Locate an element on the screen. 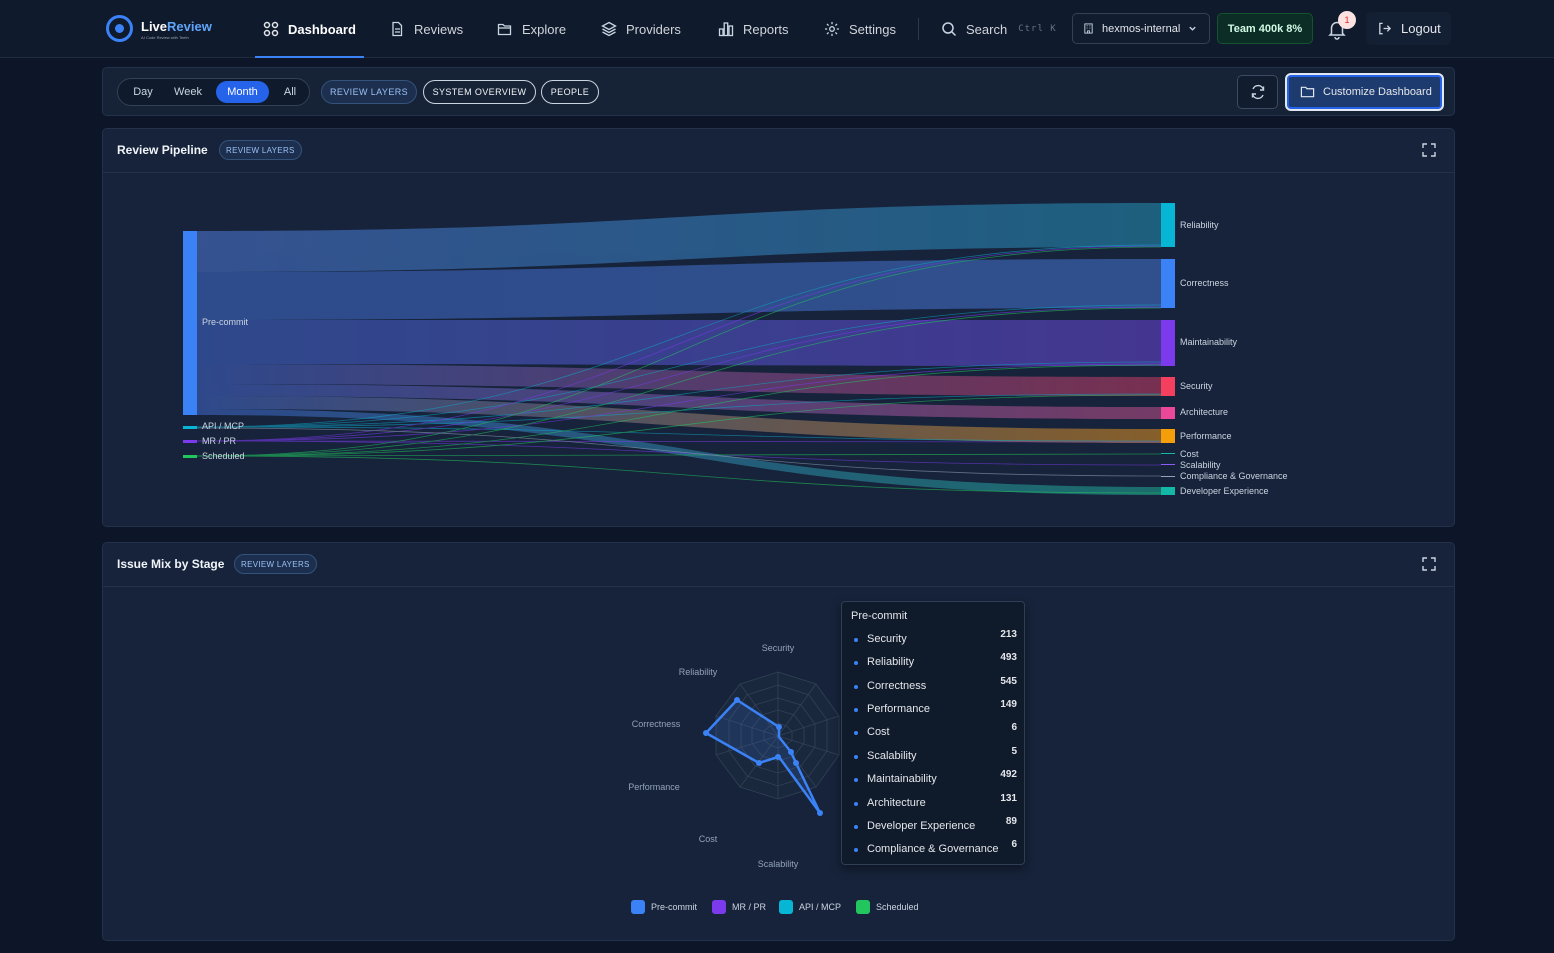  logo-icon is located at coordinates (119, 28).